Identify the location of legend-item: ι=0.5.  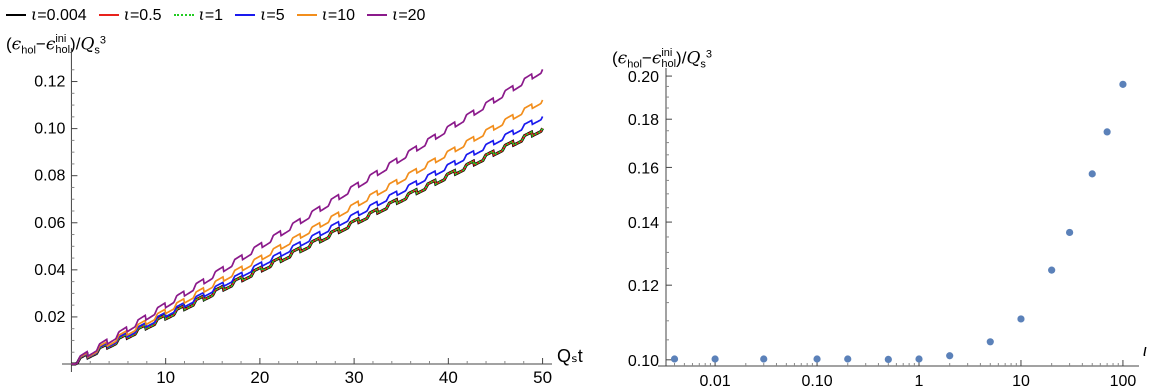
(130, 15).